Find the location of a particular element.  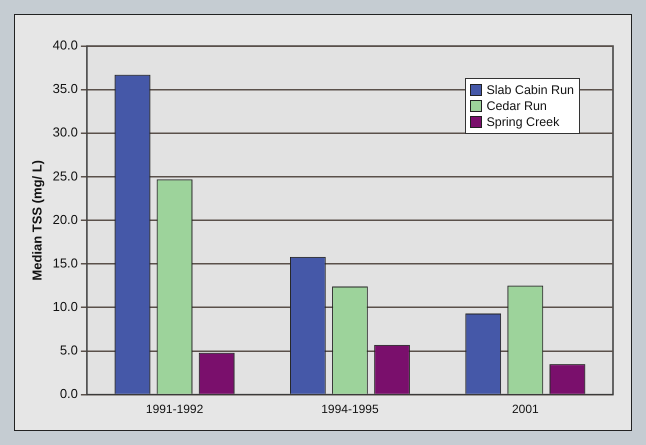

y-tick-label: 25.0 is located at coordinates (65, 176).